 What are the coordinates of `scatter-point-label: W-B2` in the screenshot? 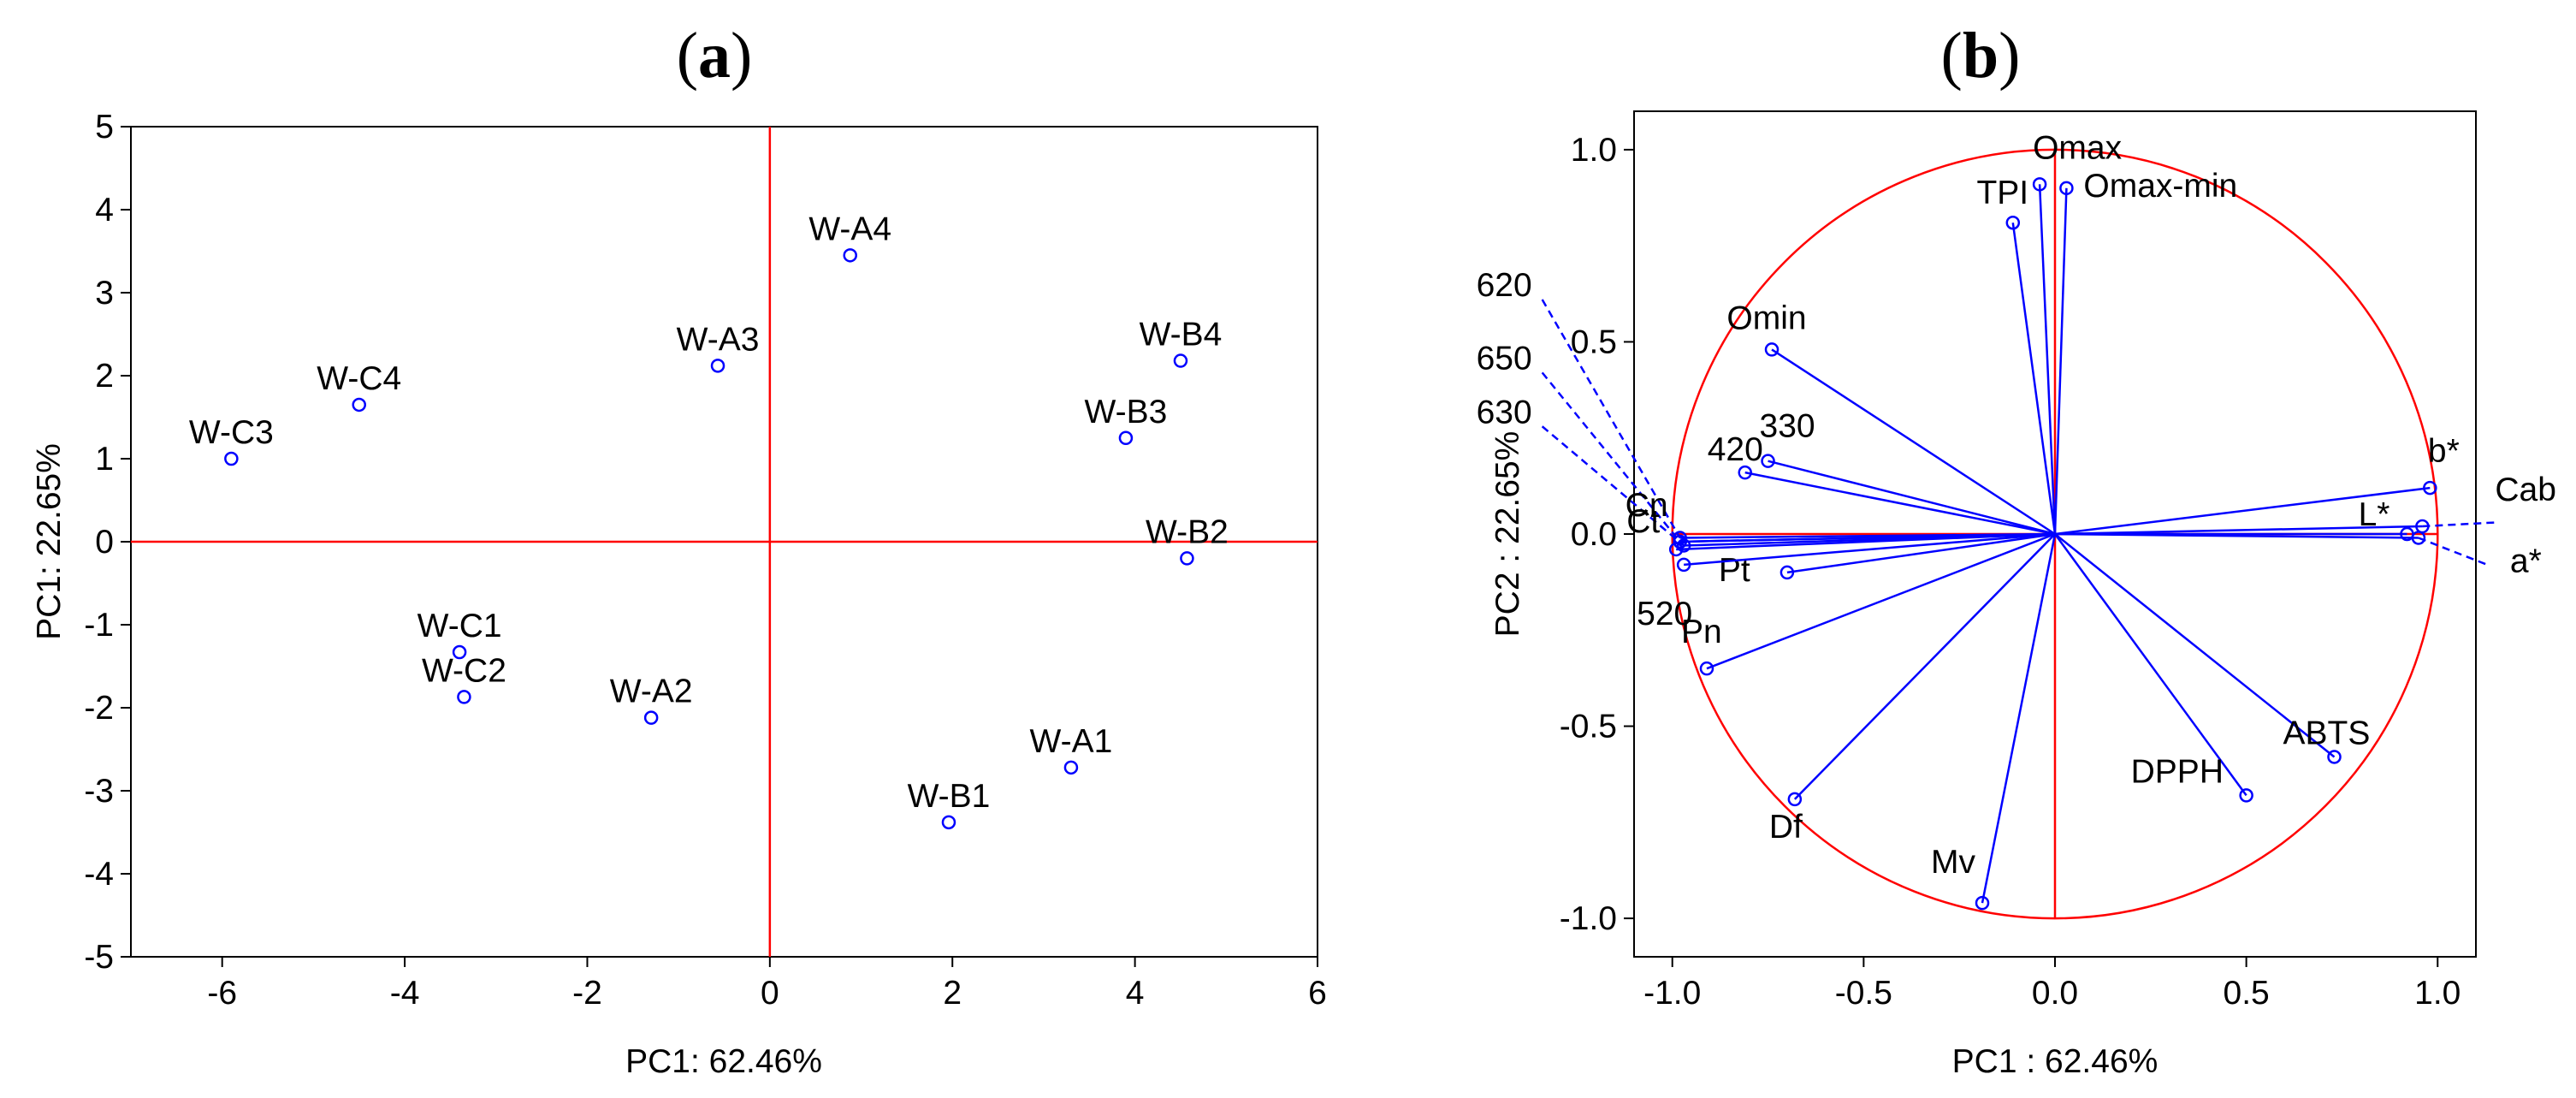 It's located at (1187, 531).